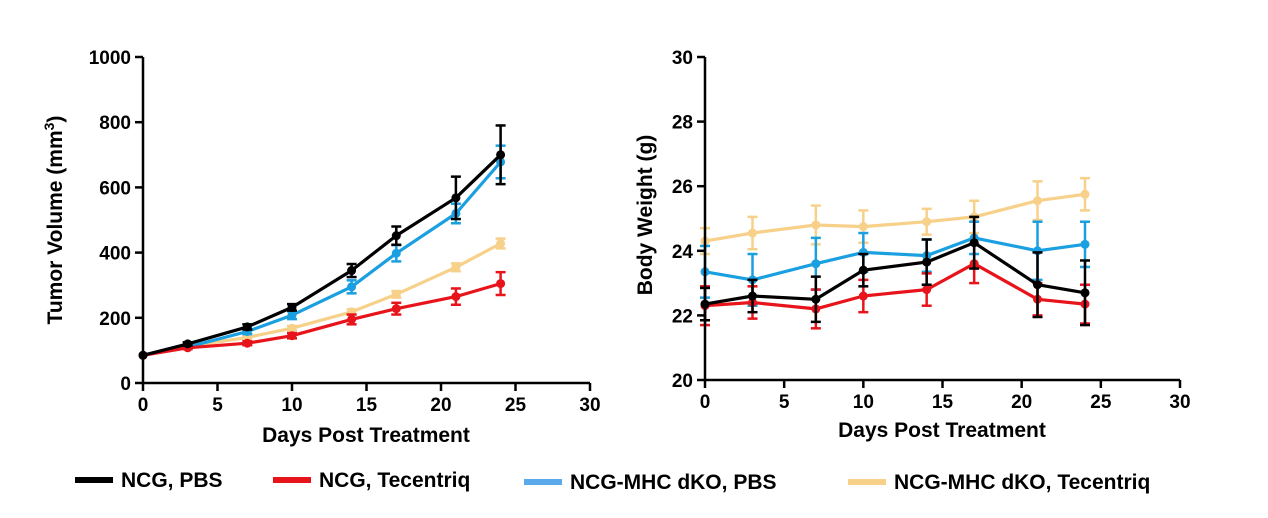 The image size is (1268, 518). Describe the element at coordinates (682, 381) in the screenshot. I see `weight-y-tick-label: 20` at that location.